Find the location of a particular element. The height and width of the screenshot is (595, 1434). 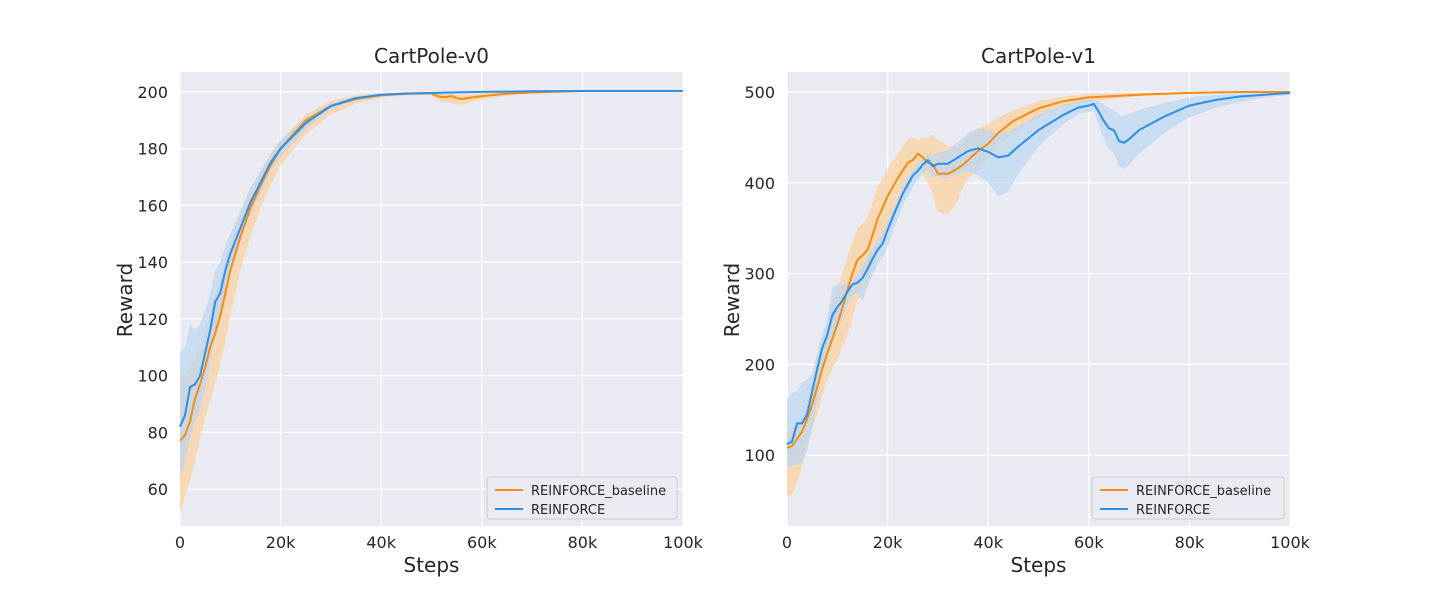

y-tick-labels: 100 200 300 400 500 is located at coordinates (759, 274).